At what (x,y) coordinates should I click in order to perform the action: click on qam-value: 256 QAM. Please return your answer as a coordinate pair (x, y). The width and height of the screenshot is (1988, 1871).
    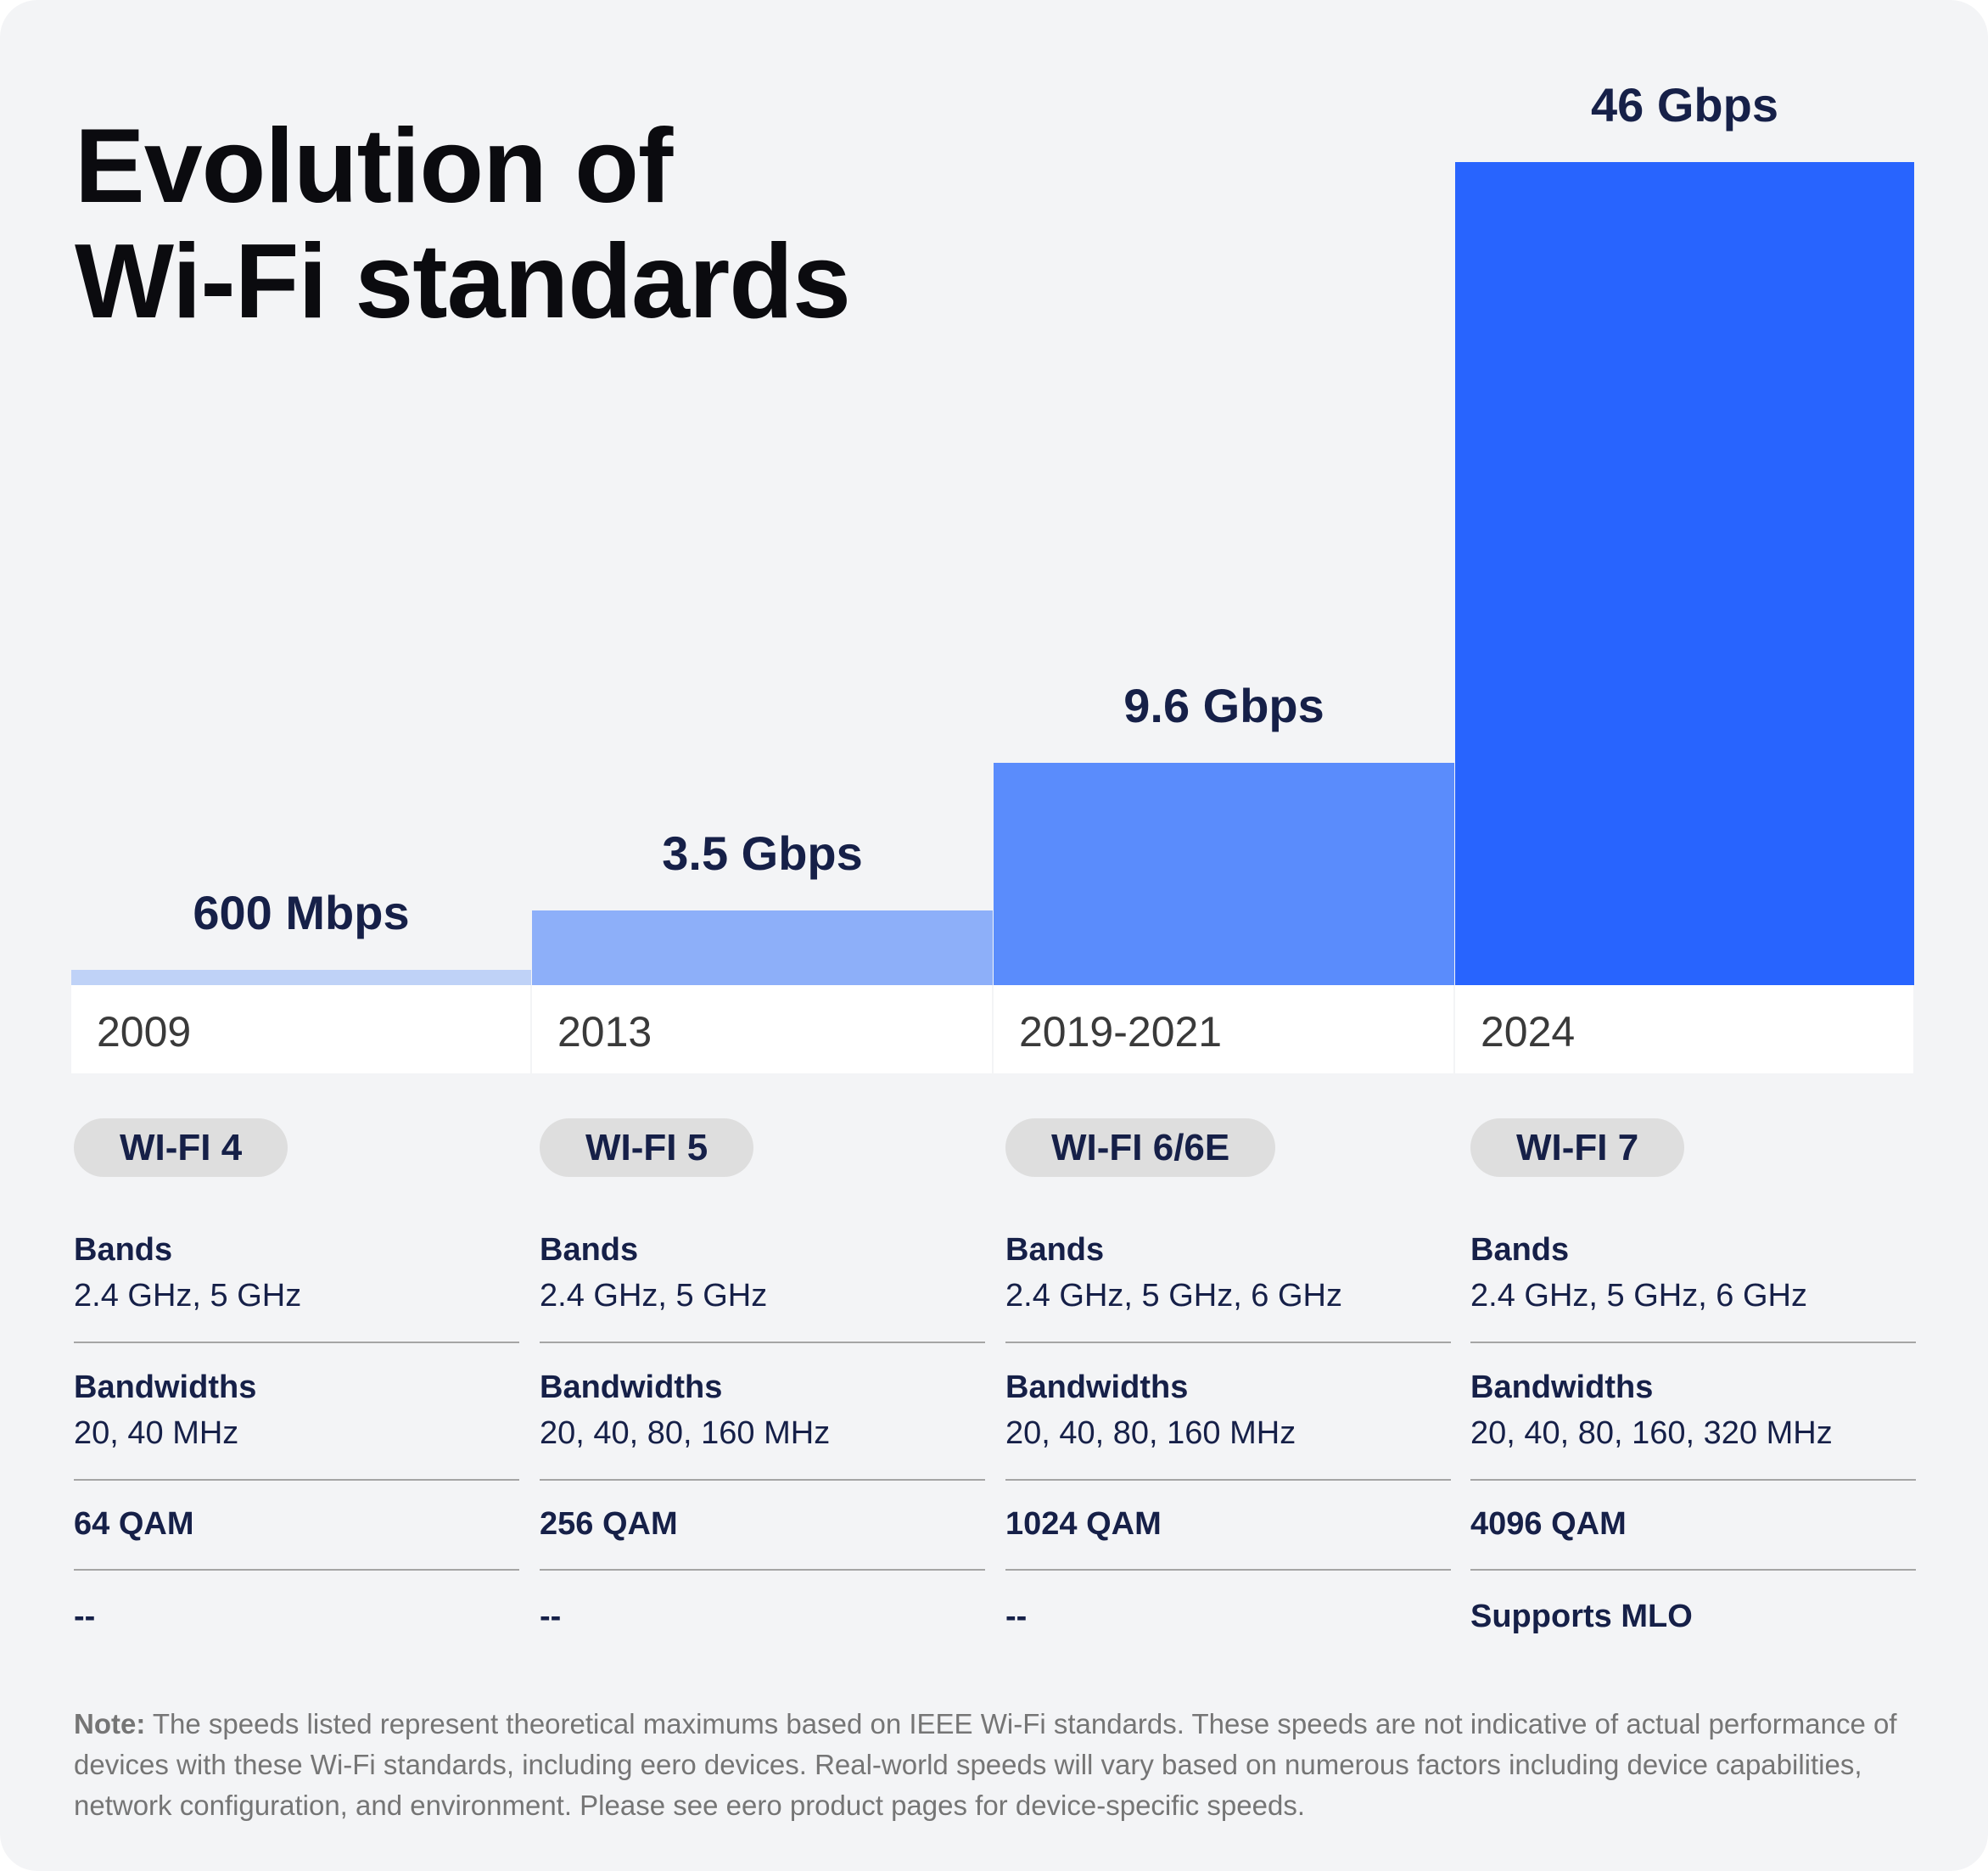
    Looking at the image, I should click on (609, 1524).